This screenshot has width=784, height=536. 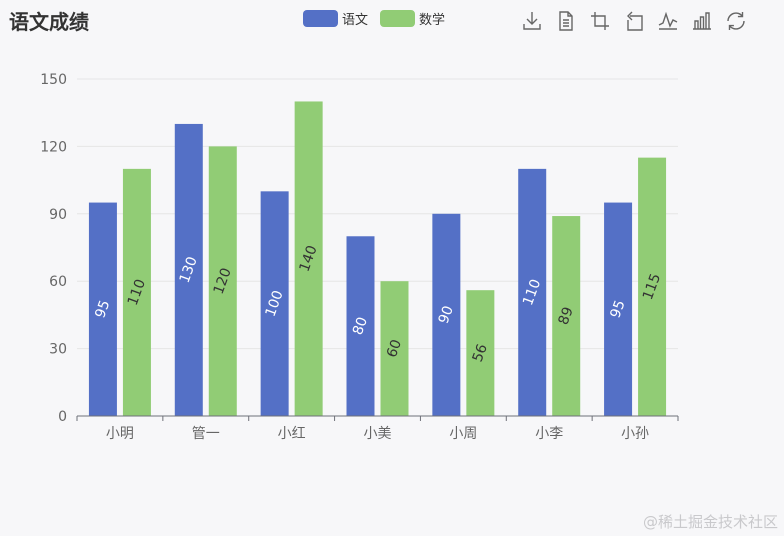 I want to click on y-tick-label: 150, so click(x=53, y=80).